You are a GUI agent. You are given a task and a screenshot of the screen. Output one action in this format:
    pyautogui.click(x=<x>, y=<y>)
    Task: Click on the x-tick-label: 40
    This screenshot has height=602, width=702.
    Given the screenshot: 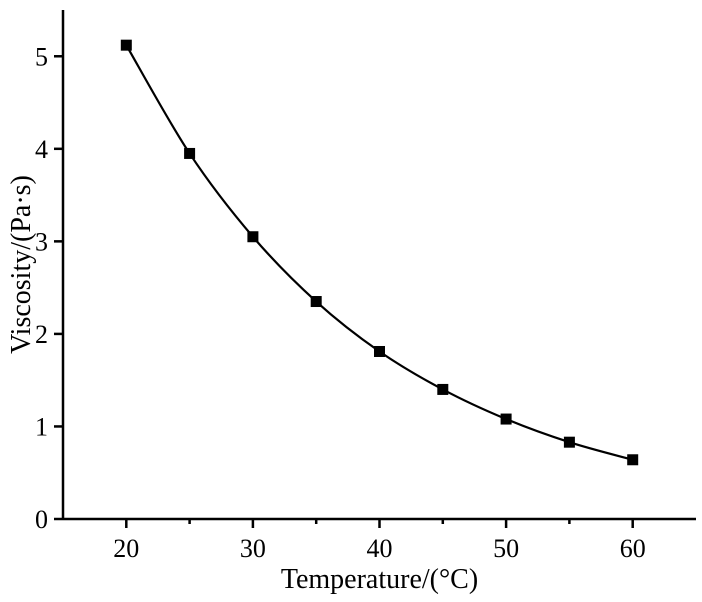 What is the action you would take?
    pyautogui.click(x=380, y=548)
    